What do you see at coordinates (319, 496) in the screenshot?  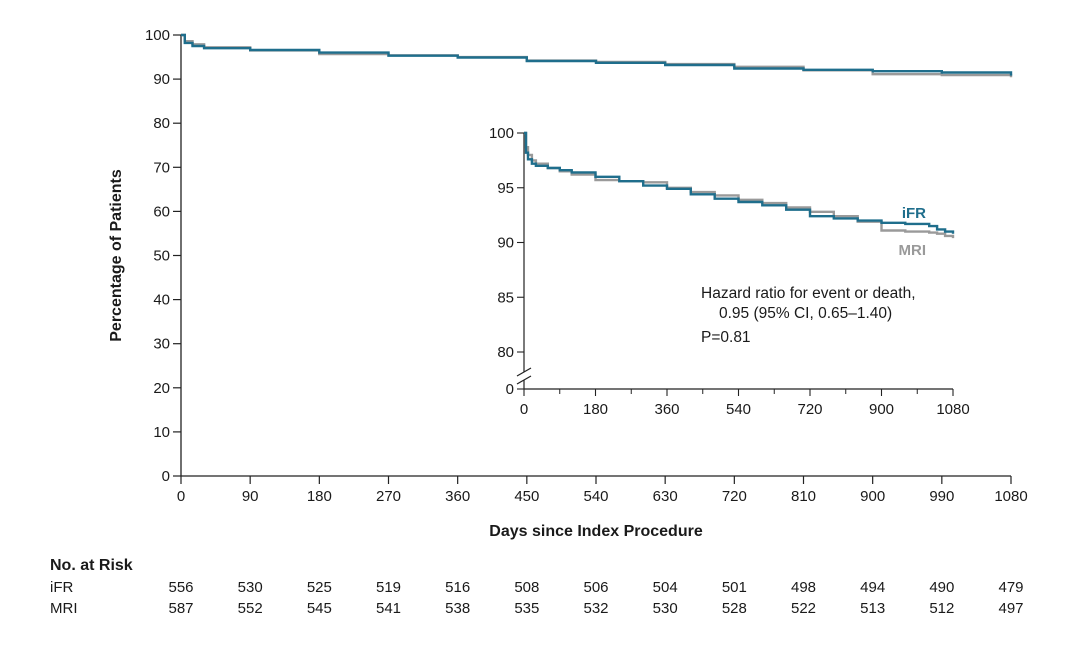 I see `x-tick-label: 180` at bounding box center [319, 496].